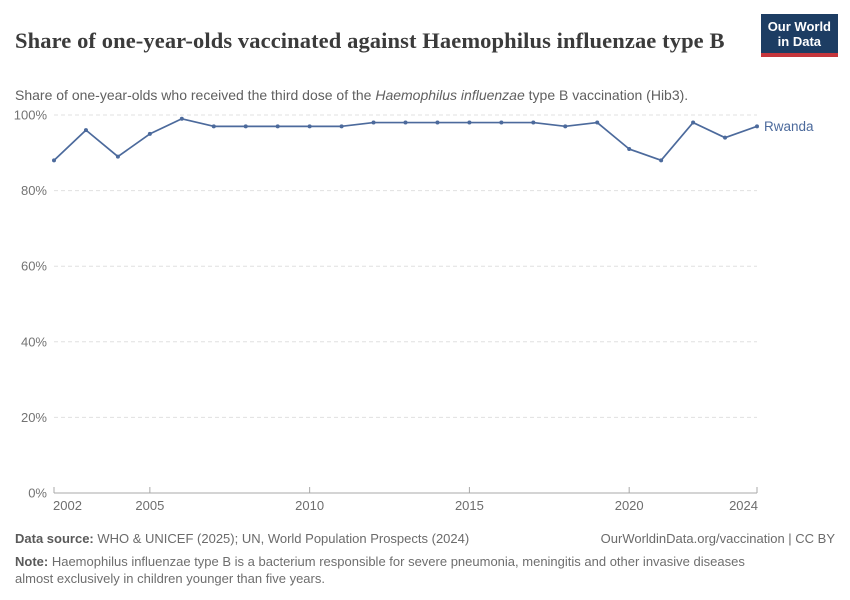  I want to click on x-axis-label-2024: 2024, so click(743, 505).